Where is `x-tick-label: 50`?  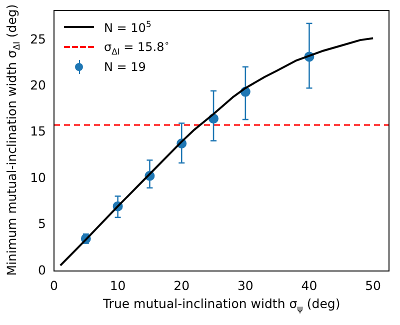
x-tick-label: 50 is located at coordinates (373, 285).